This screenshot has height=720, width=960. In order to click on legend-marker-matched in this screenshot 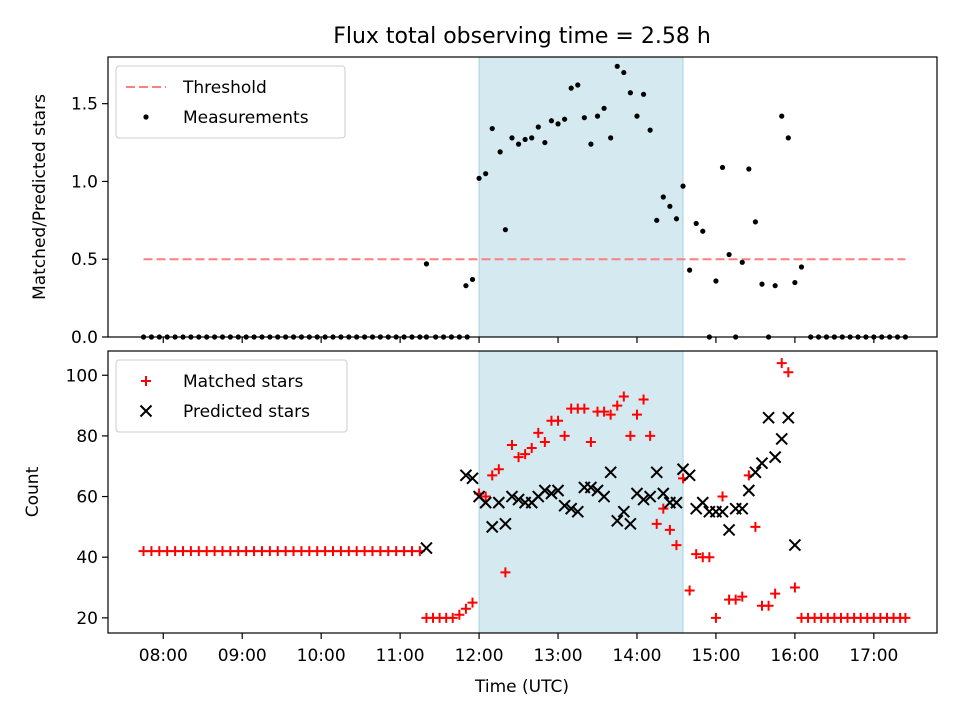, I will do `click(146, 381)`.